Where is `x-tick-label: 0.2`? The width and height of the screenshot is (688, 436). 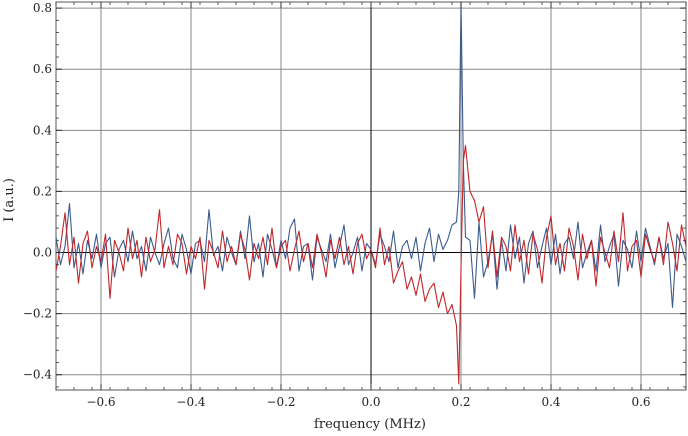 x-tick-label: 0.2 is located at coordinates (460, 402).